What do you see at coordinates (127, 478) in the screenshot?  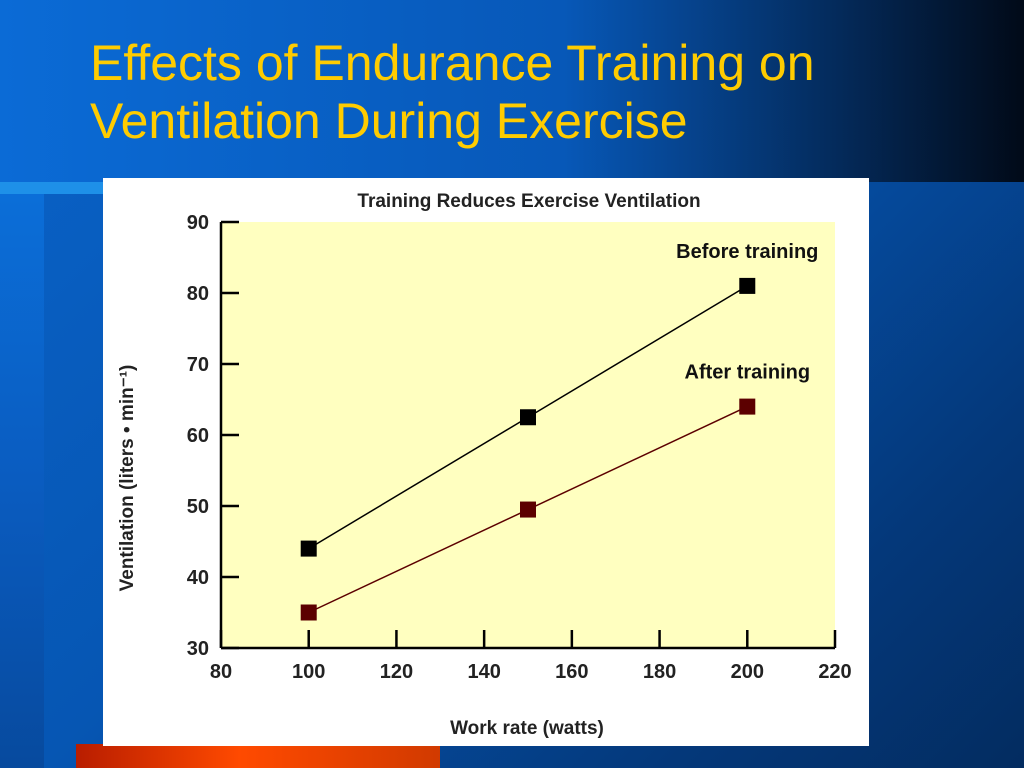 I see `y-axis-label: Ventilation (liters • min⁻¹)` at bounding box center [127, 478].